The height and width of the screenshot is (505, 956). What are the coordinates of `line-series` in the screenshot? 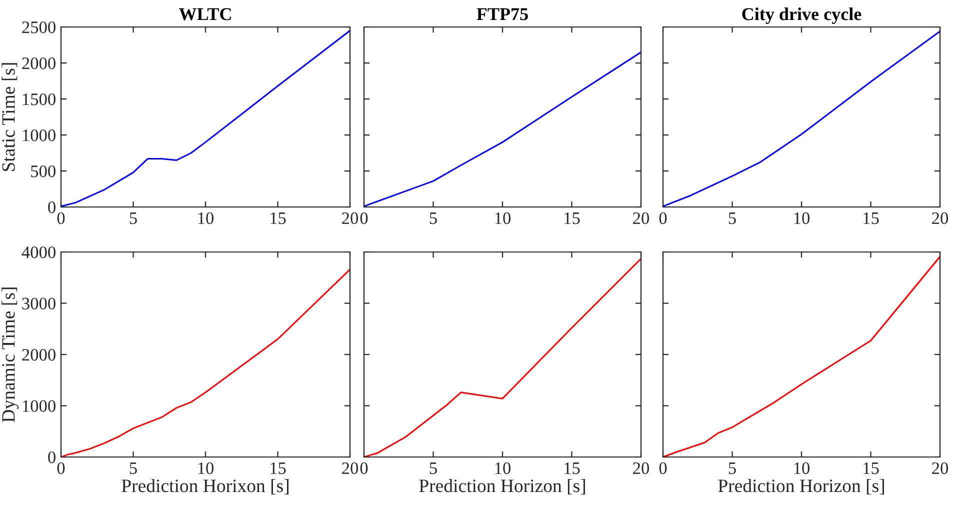 It's located at (205, 118).